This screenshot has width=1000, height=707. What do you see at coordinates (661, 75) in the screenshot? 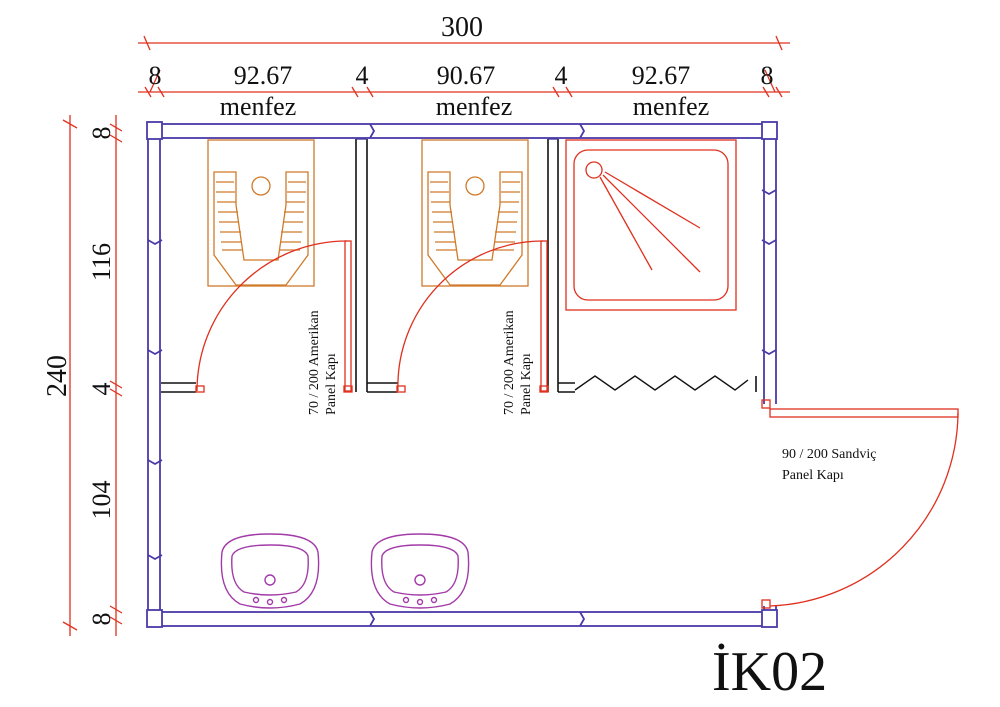
I see `top-dim-5: 92.67` at bounding box center [661, 75].